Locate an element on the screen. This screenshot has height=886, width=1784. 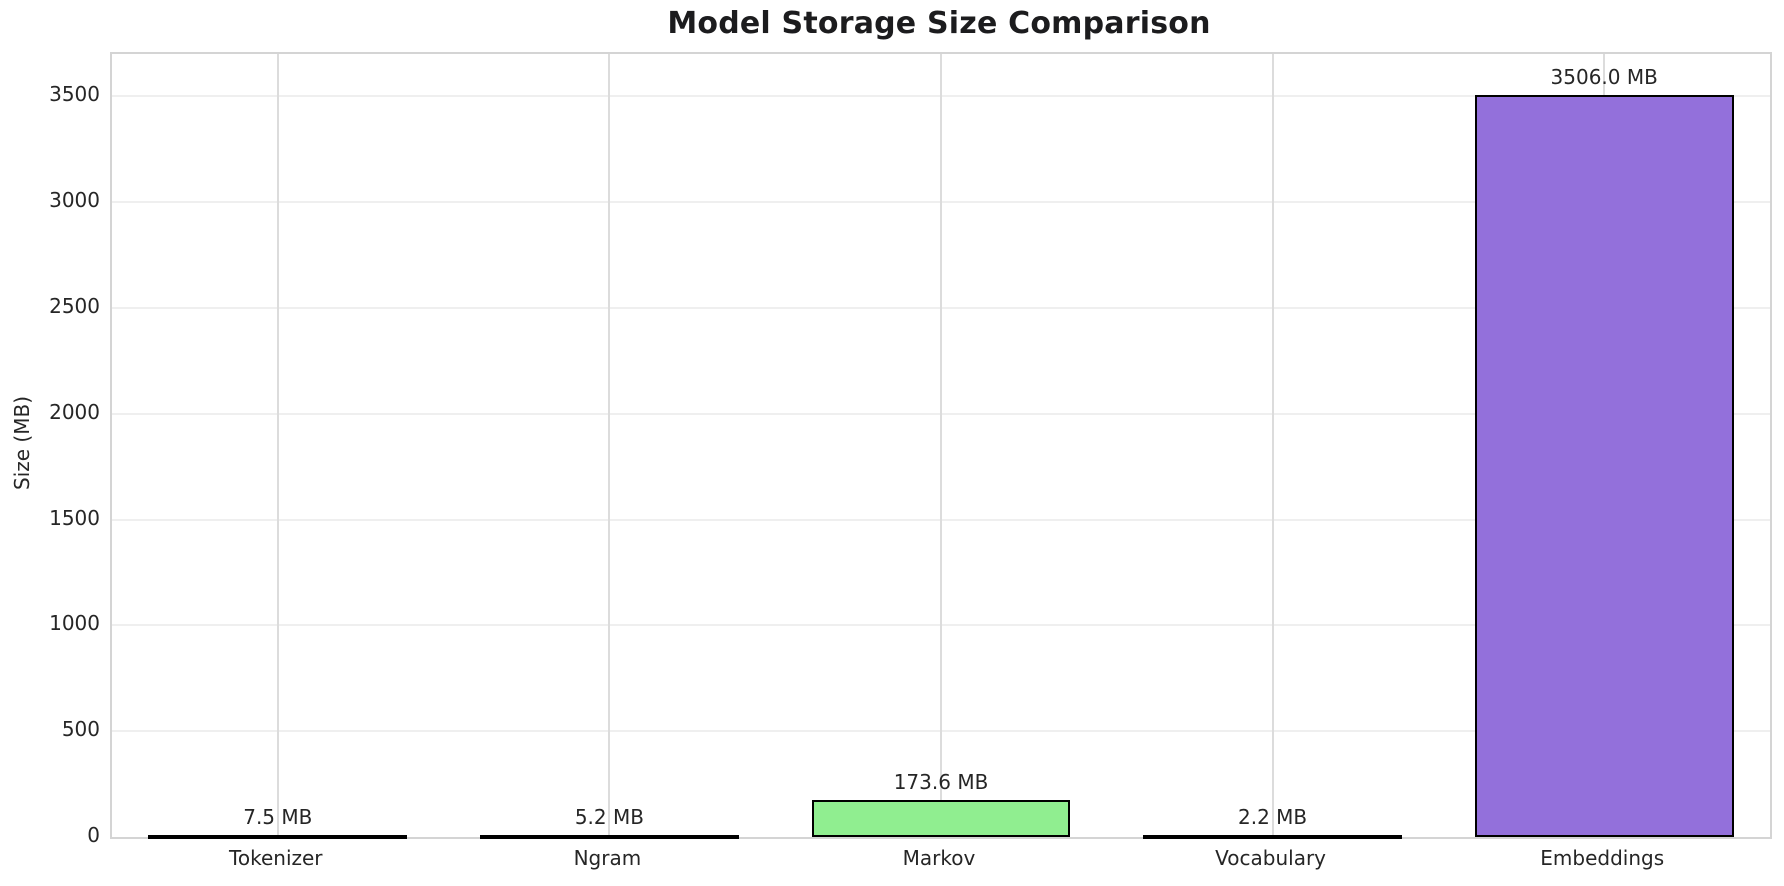
bar-vocabulary is located at coordinates (1272, 837).